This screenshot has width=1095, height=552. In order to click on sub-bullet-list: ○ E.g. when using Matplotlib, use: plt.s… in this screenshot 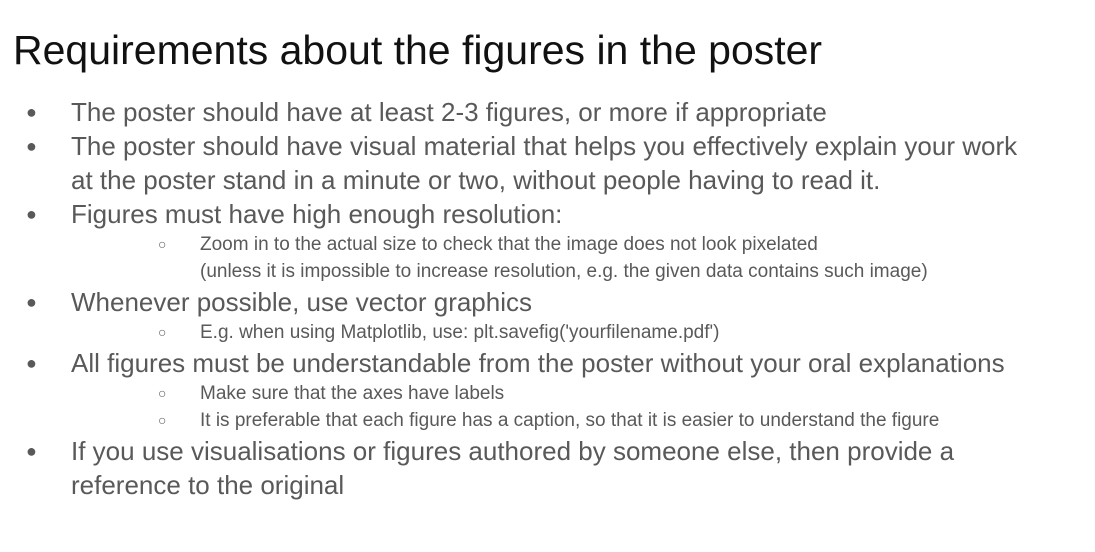, I will do `click(583, 332)`.